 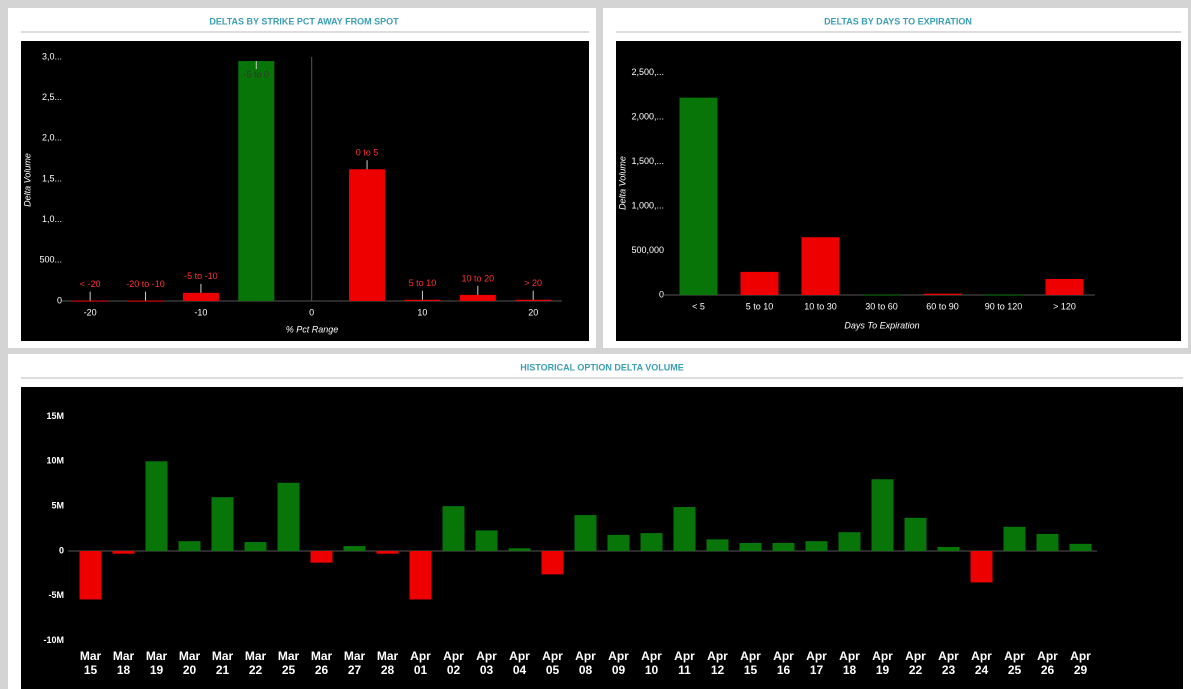 What do you see at coordinates (311, 312) in the screenshot?
I see `x-tick-label: 0` at bounding box center [311, 312].